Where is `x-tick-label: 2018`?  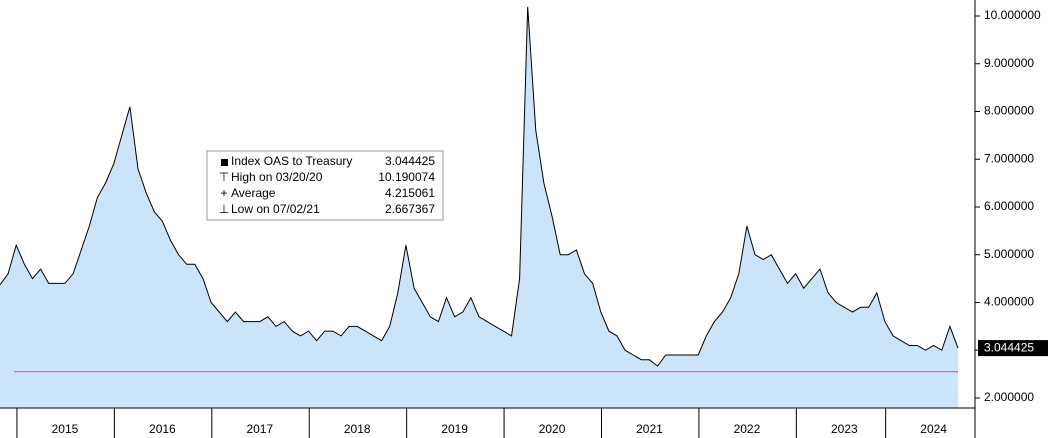 x-tick-label: 2018 is located at coordinates (357, 429).